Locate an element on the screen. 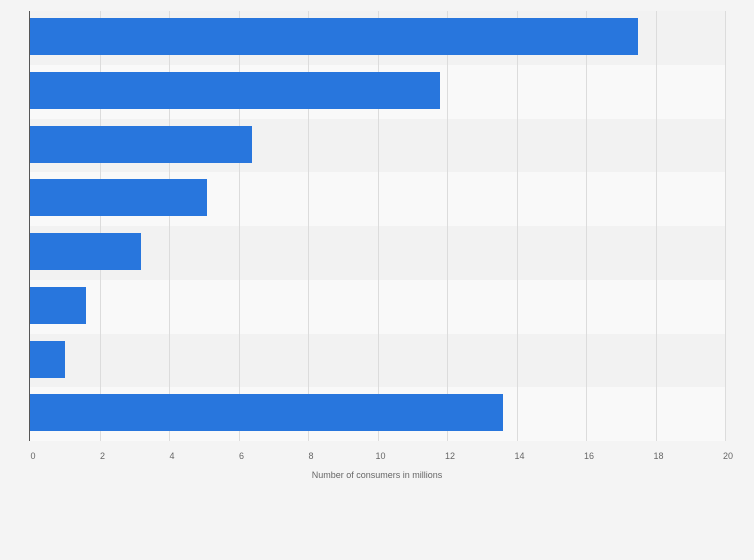 This screenshot has width=754, height=560. x-axis-label: Number of consumers in millions is located at coordinates (377, 475).